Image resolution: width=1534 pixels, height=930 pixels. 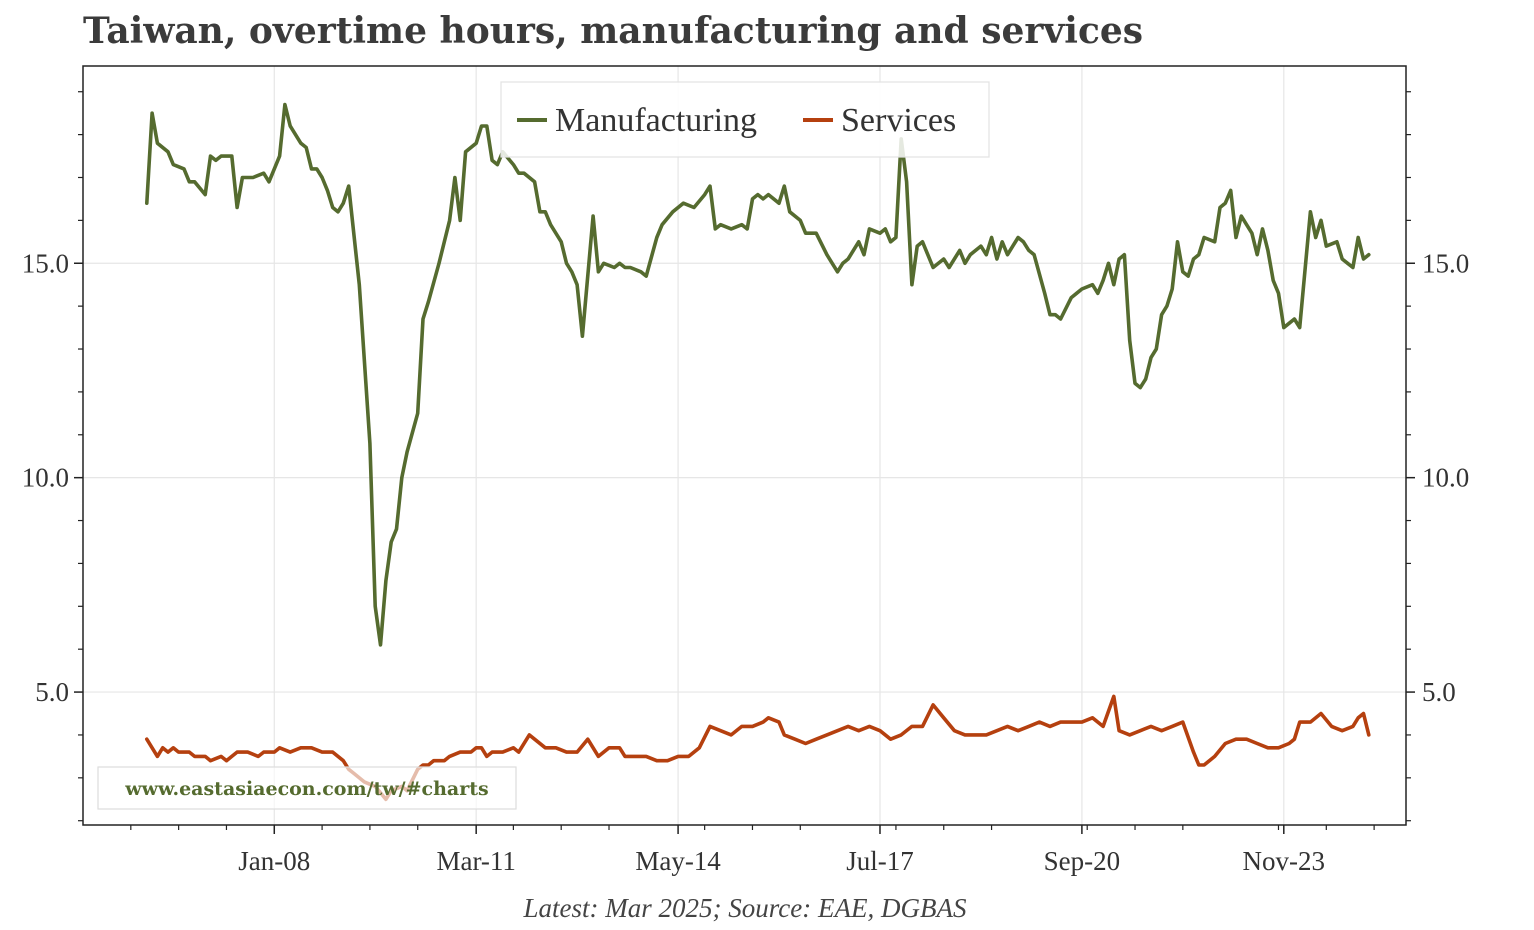 What do you see at coordinates (745, 908) in the screenshot?
I see `source-note: Latest: Mar 2025; Source: EAE, DGBAS` at bounding box center [745, 908].